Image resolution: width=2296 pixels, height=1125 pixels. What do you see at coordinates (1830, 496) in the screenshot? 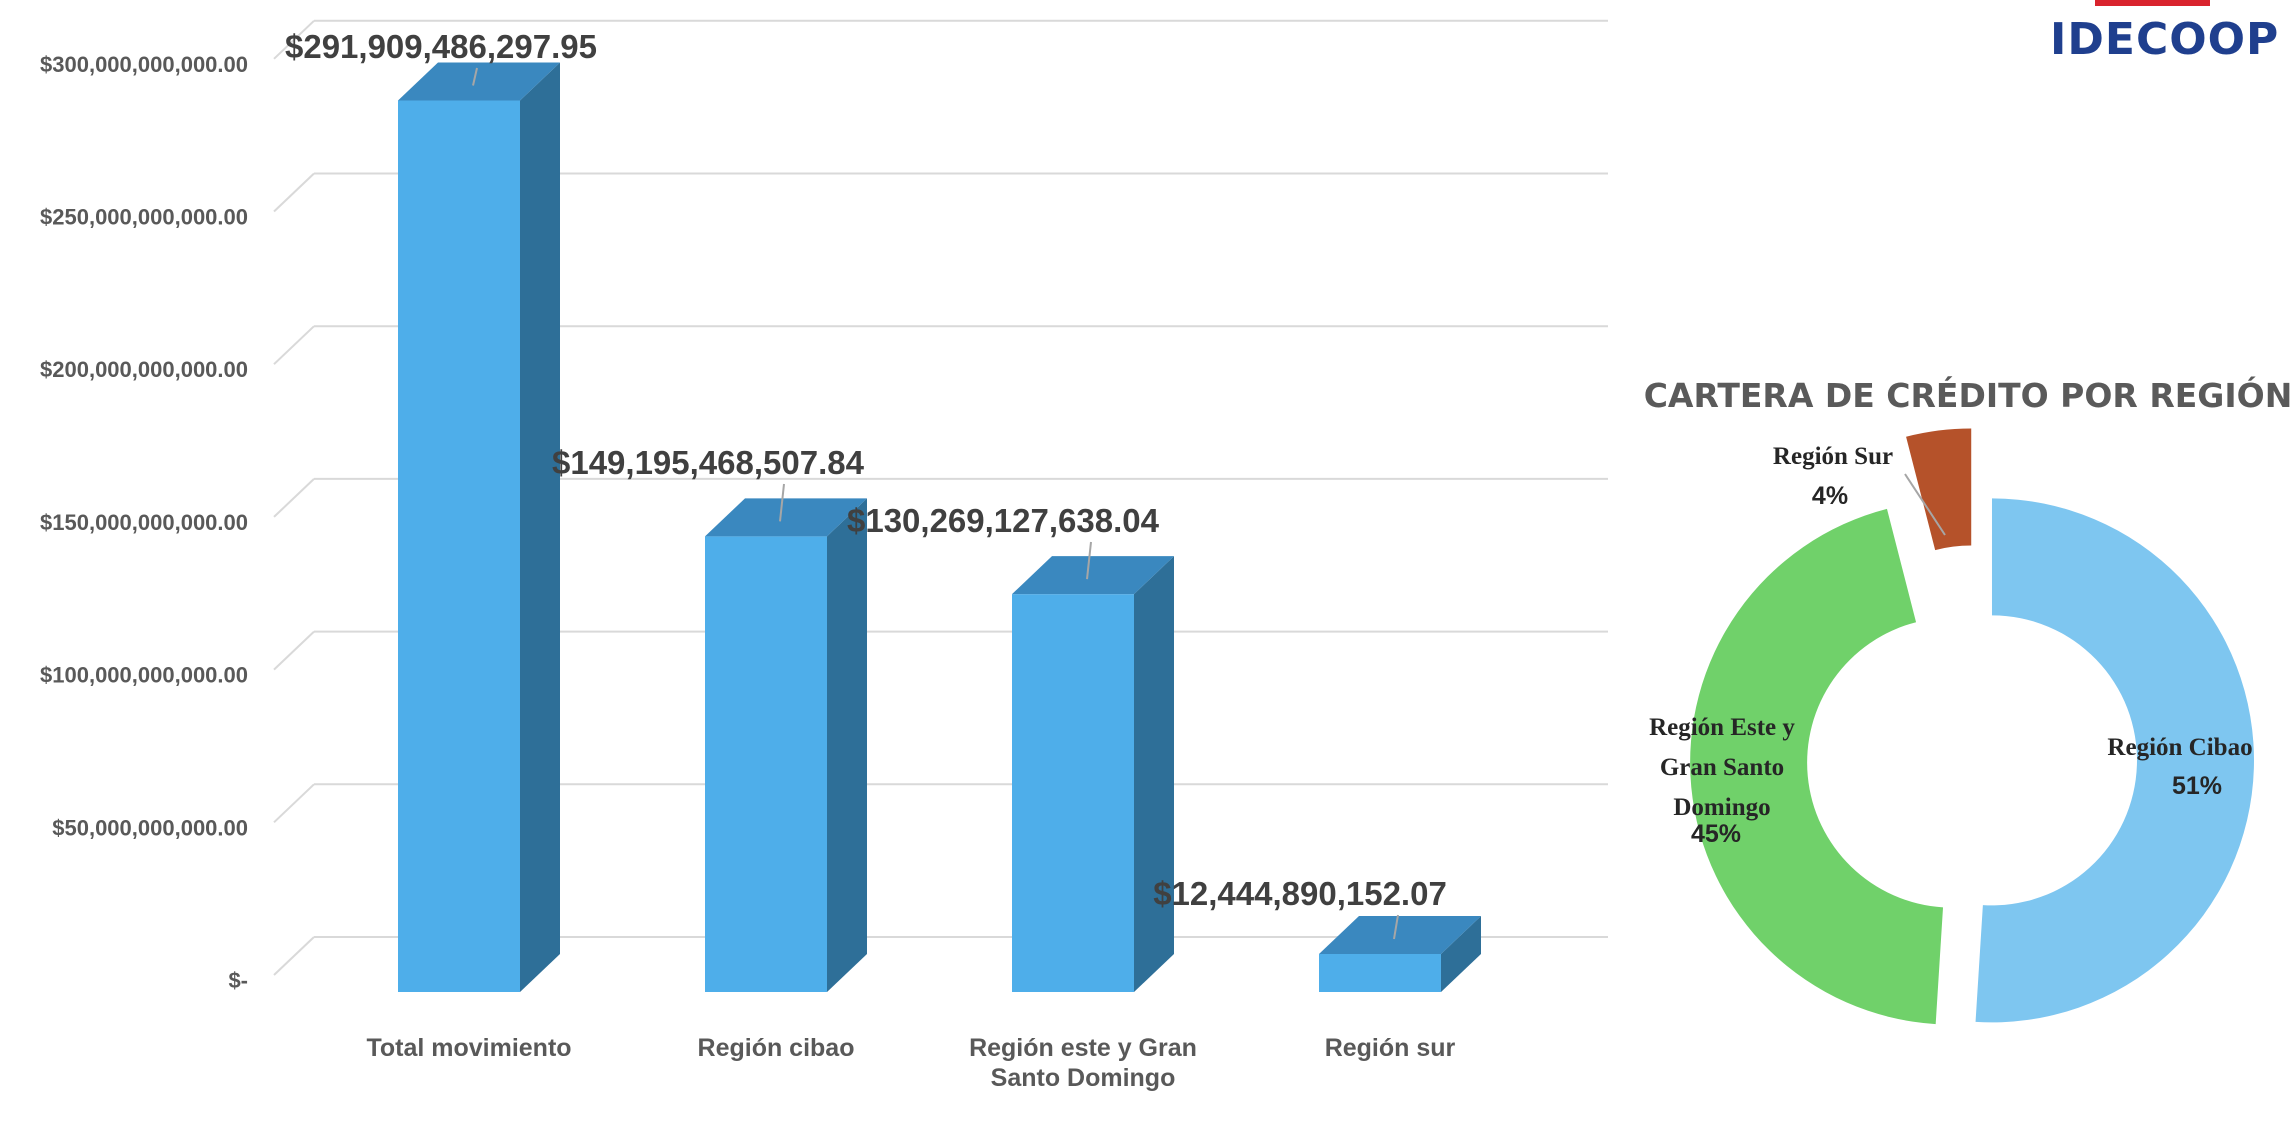
I see `slice-percent: 4%` at bounding box center [1830, 496].